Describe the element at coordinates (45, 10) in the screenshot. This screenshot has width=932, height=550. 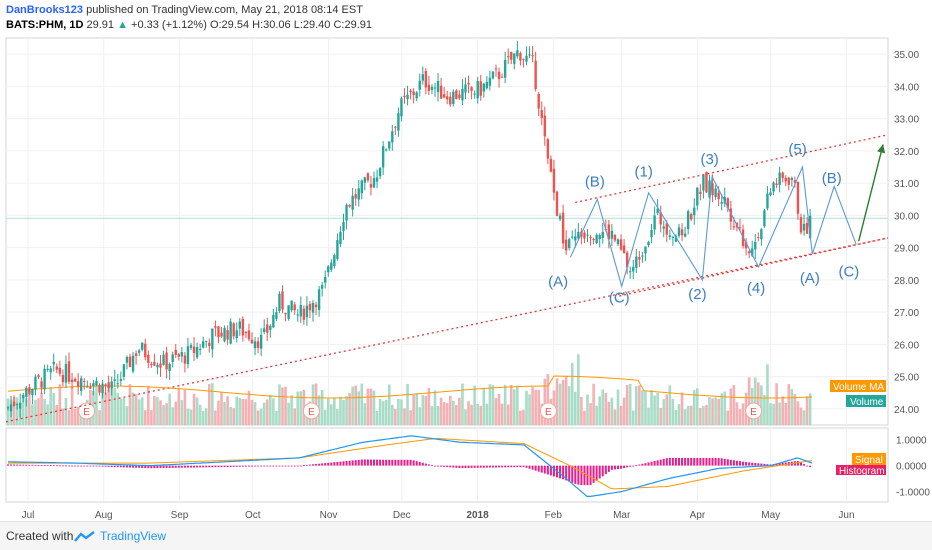
I see `author-name: DanBrooks123` at that location.